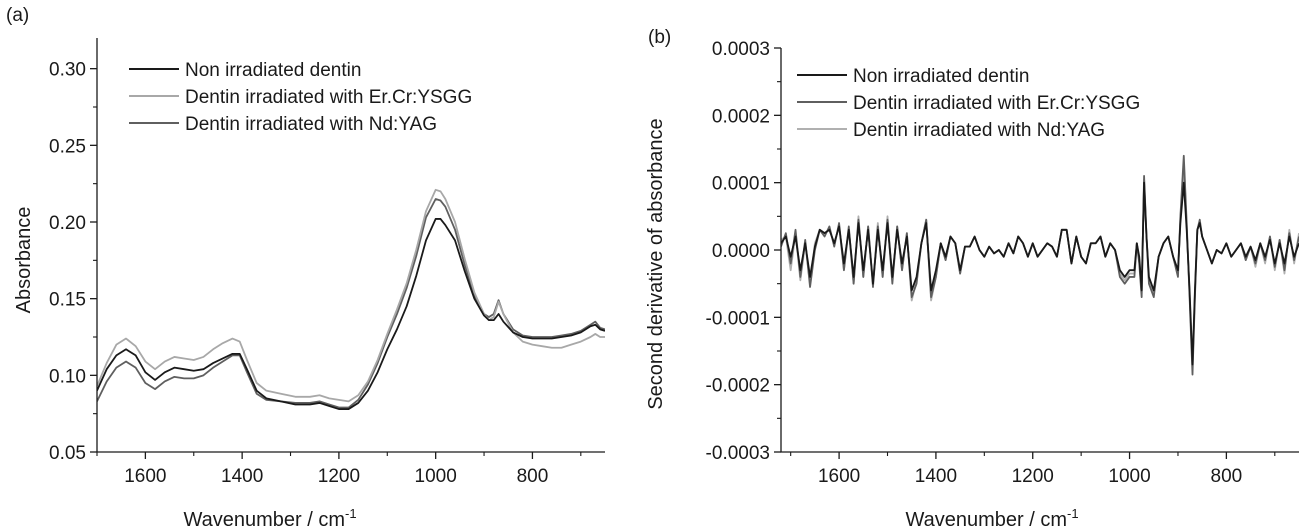 This screenshot has width=1301, height=530. Describe the element at coordinates (741, 49) in the screenshot. I see `y-tick-label: 0.0003` at that location.